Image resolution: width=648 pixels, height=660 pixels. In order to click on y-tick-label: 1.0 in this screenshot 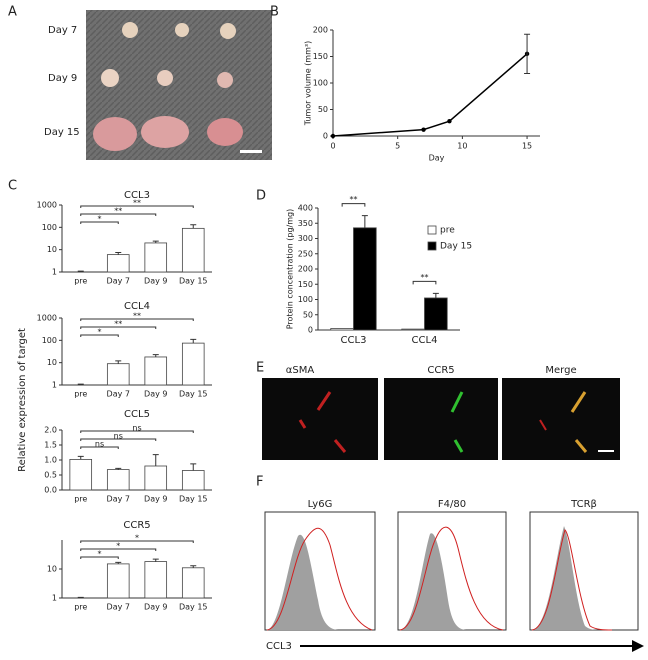, I will do `click(50, 460)`.